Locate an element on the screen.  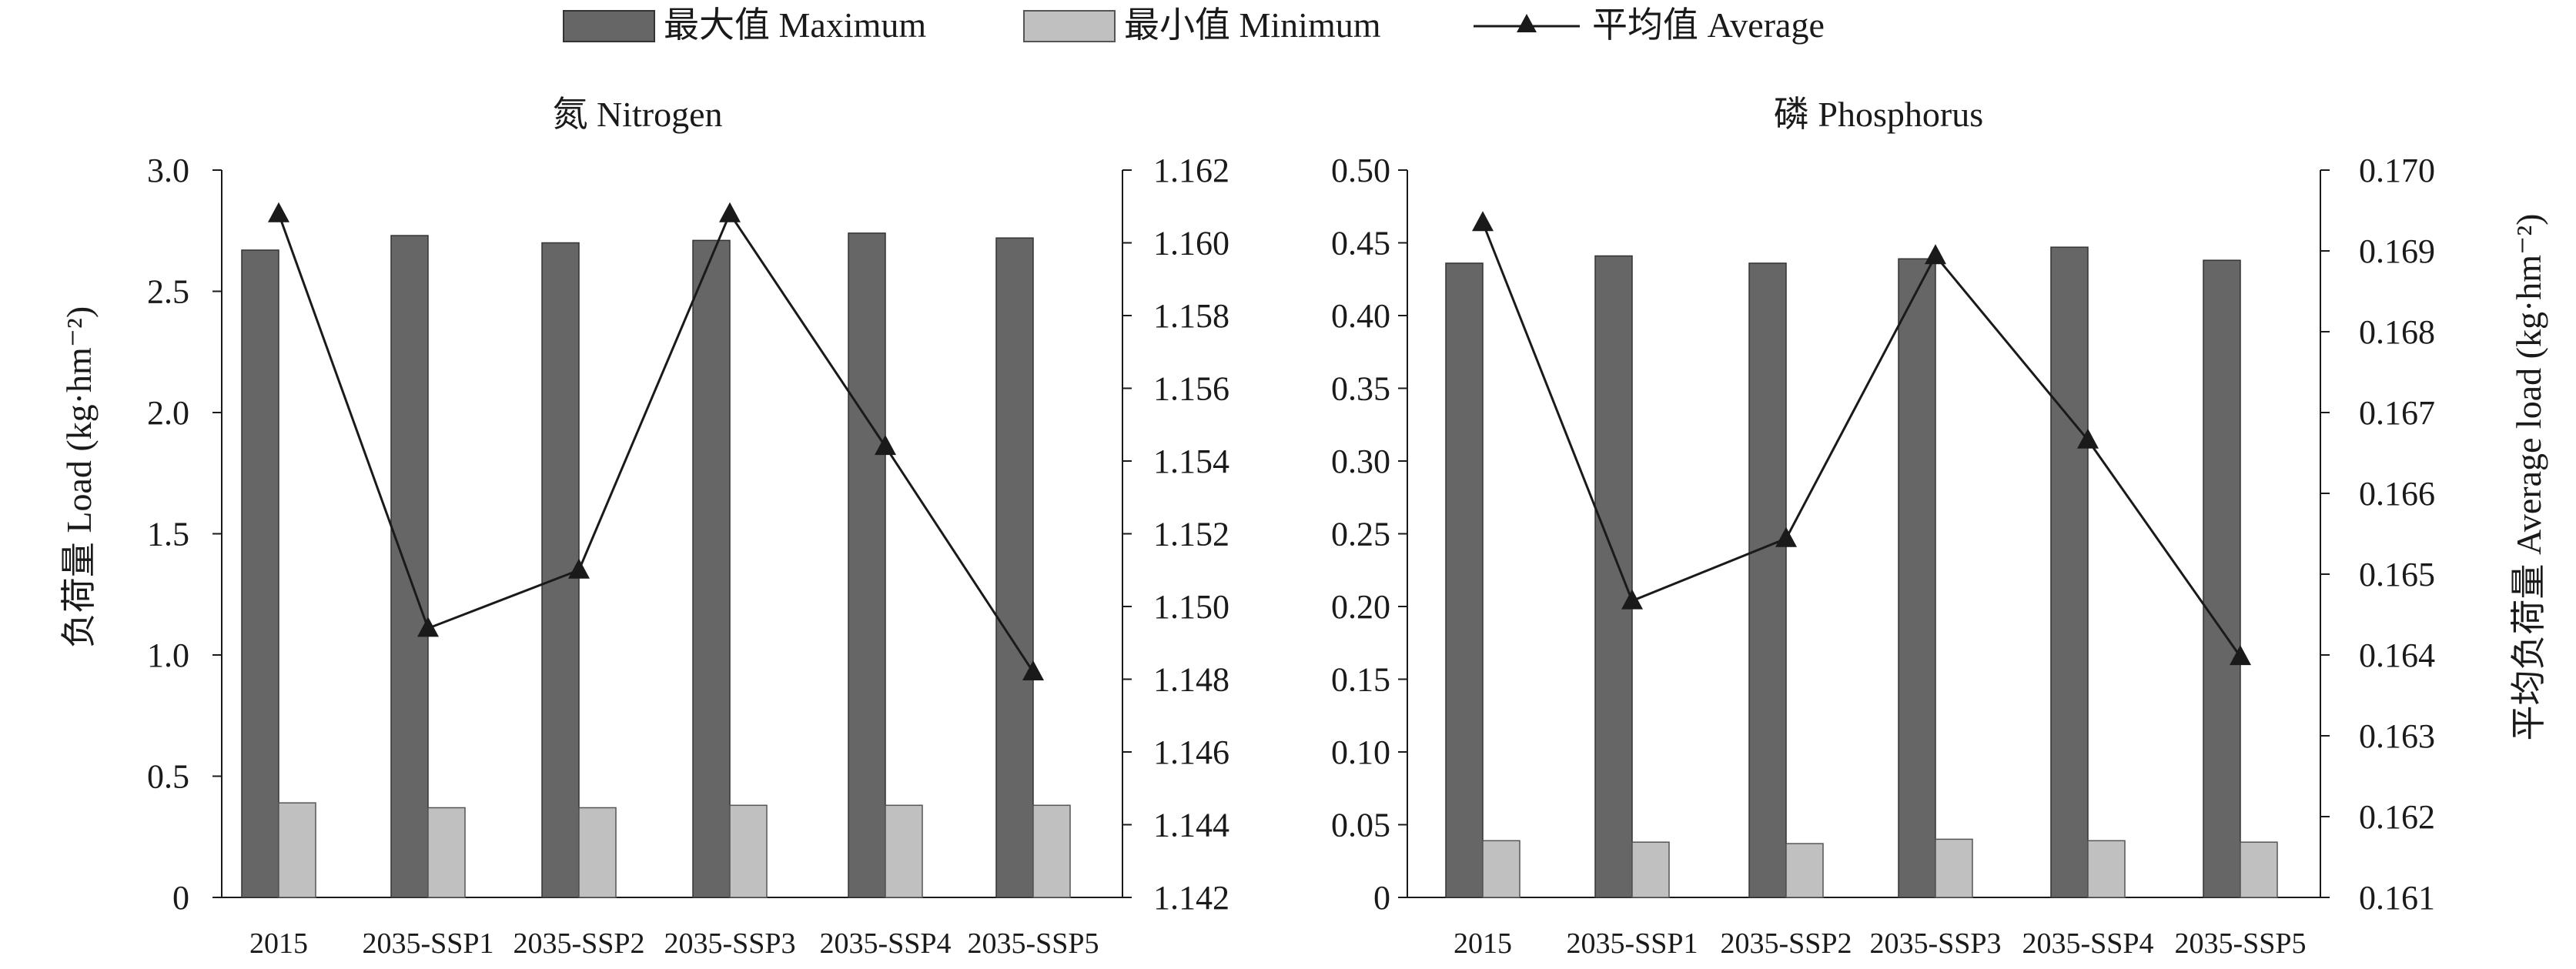
nitrogen-left-tick-label: 1.0 is located at coordinates (168, 655).